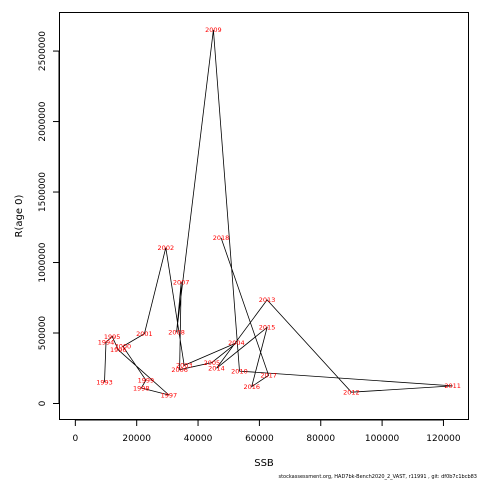 This screenshot has width=480, height=480. I want to click on y-axis: 0 500000 1000000 1500000 2000000 2500000, so click(49, 218).